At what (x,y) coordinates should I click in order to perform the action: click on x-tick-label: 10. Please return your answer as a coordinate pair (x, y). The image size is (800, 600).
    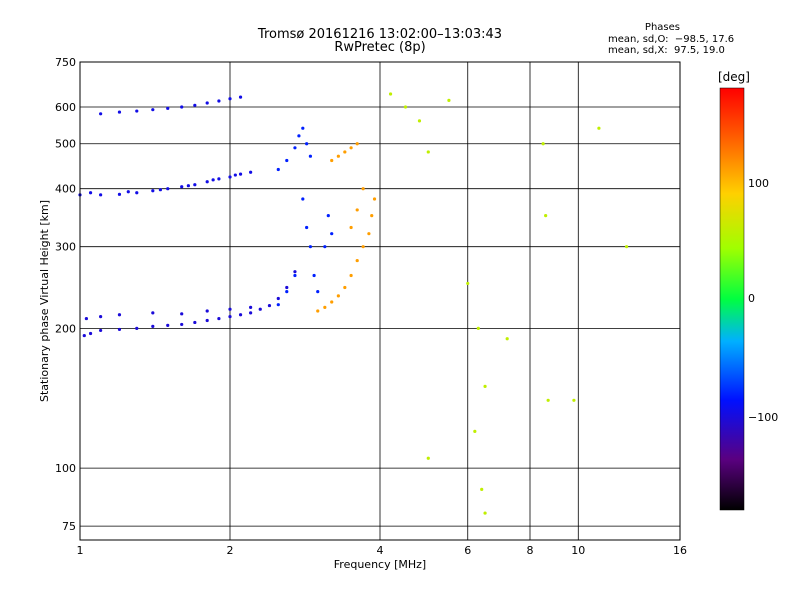
    Looking at the image, I should click on (578, 550).